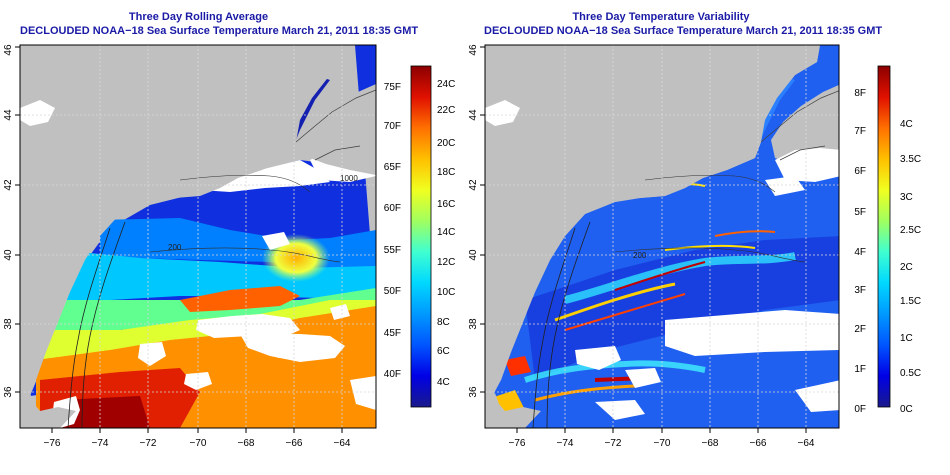  Describe the element at coordinates (910, 373) in the screenshot. I see `right-colorbar-c-label: 0.5C` at that location.